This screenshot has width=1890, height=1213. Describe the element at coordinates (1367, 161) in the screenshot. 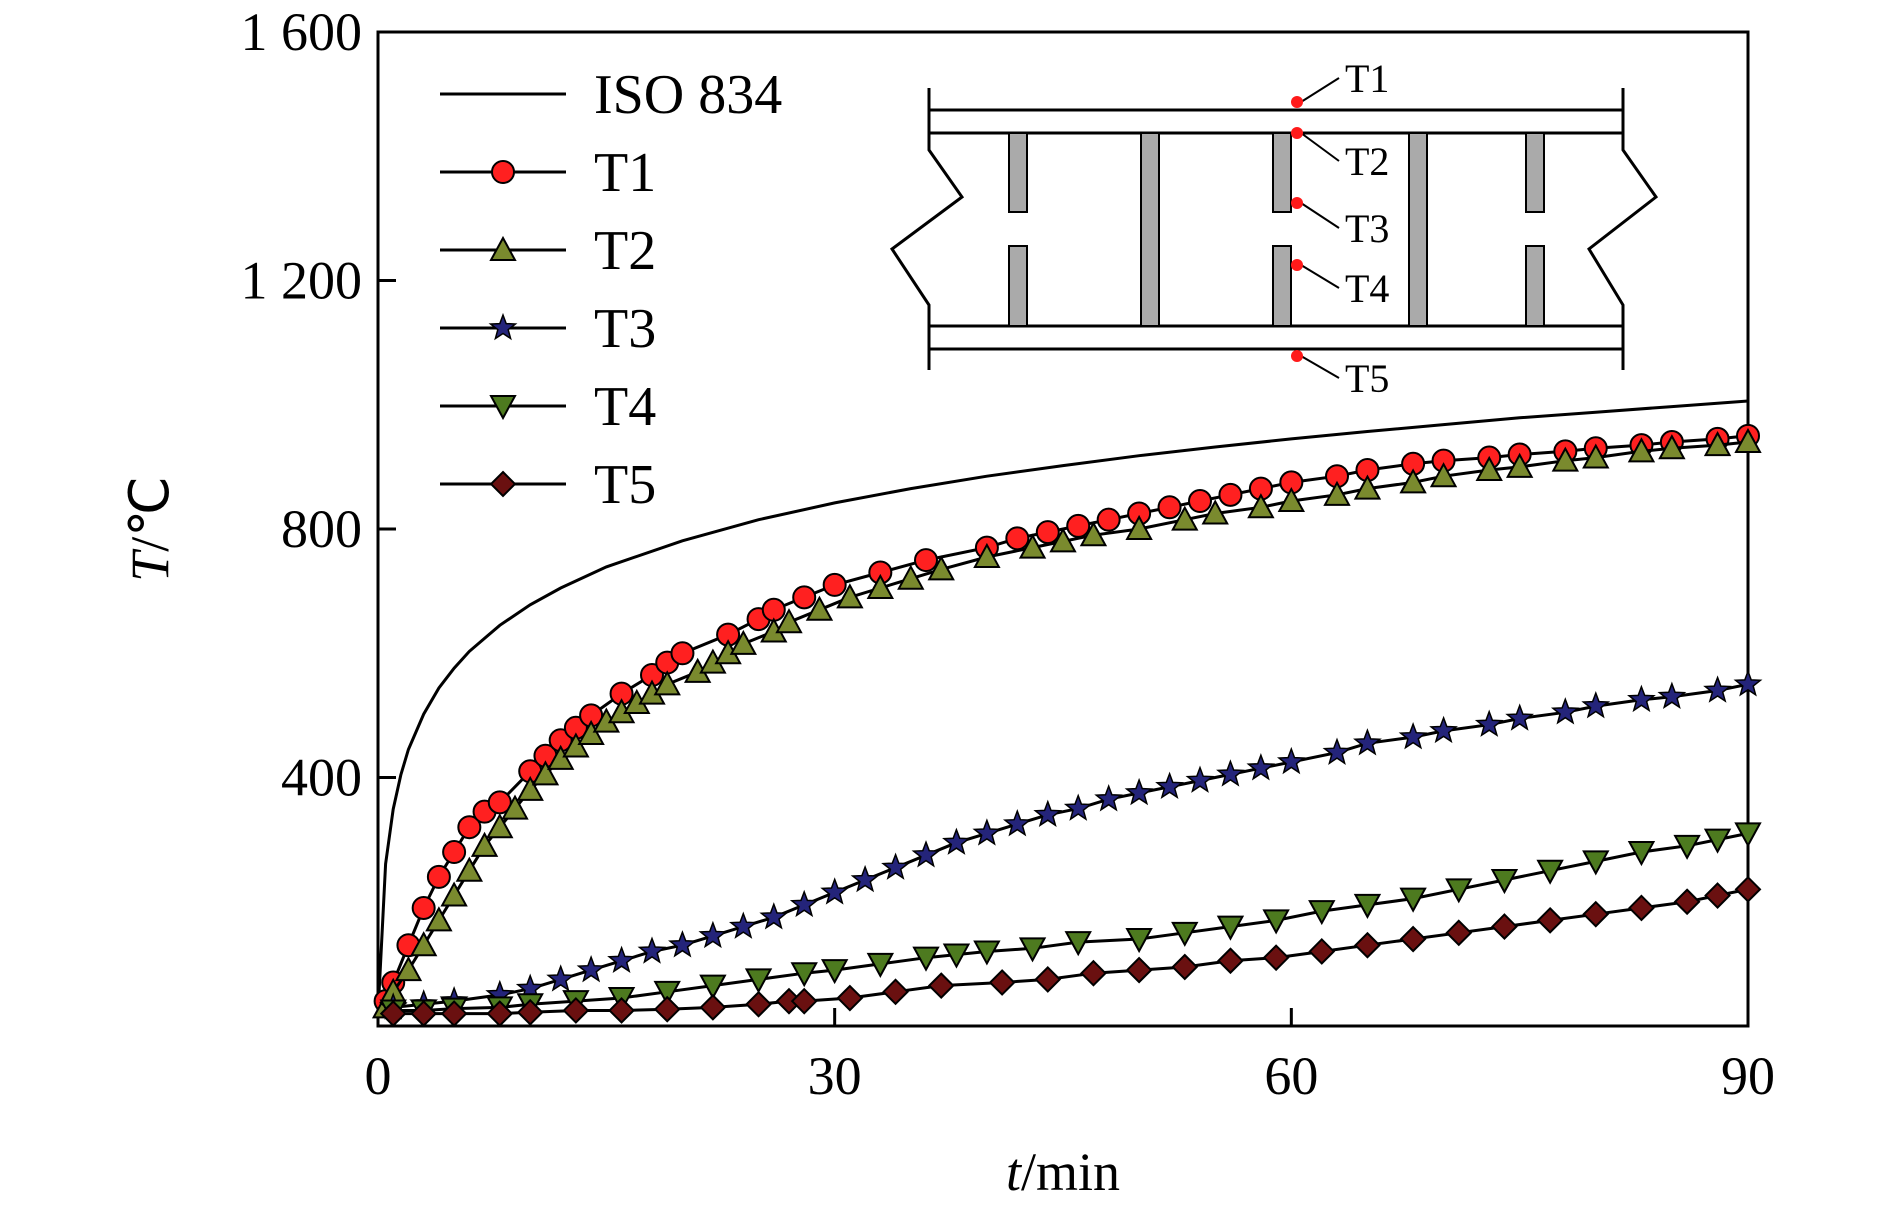

I see `inset-point-label: T2` at that location.